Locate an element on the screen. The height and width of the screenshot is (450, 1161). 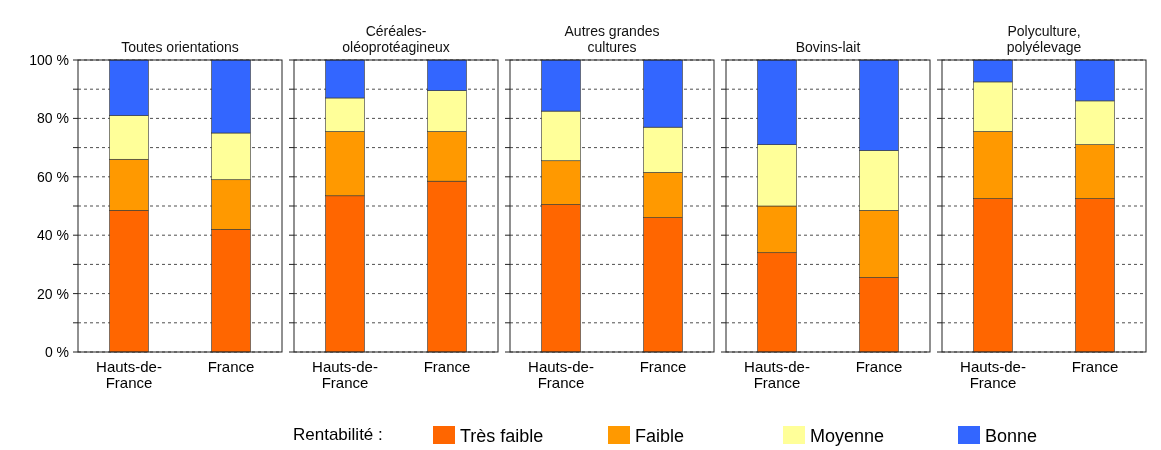
legend-label: Moyenne is located at coordinates (847, 436).